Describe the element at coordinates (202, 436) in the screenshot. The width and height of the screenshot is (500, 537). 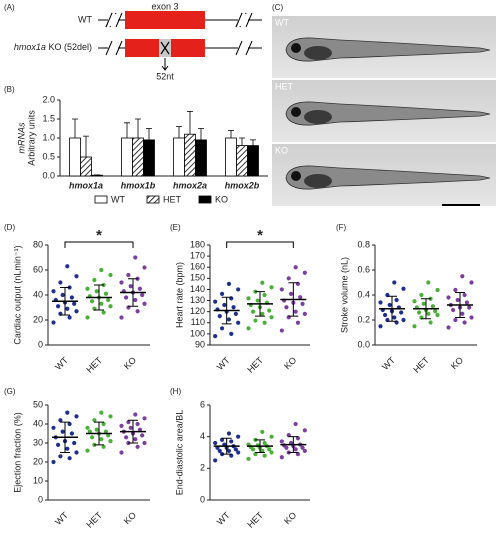
I see `y-tick-label: 4` at that location.